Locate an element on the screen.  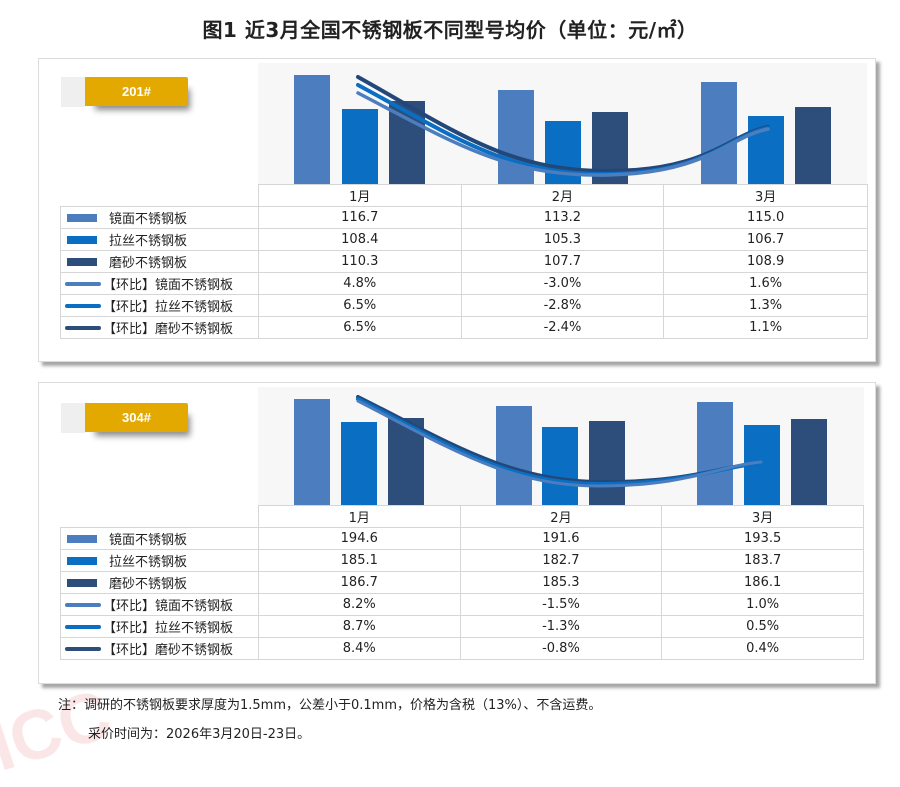
line-mom-frosted is located at coordinates (559, 440).